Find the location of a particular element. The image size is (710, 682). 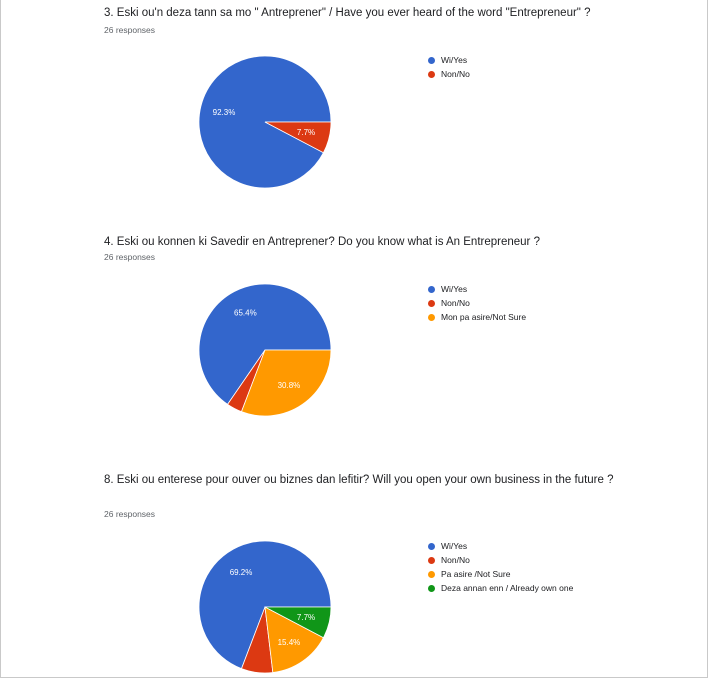

pie-slice-deza-annan-enn-already-own-one is located at coordinates (298, 622).